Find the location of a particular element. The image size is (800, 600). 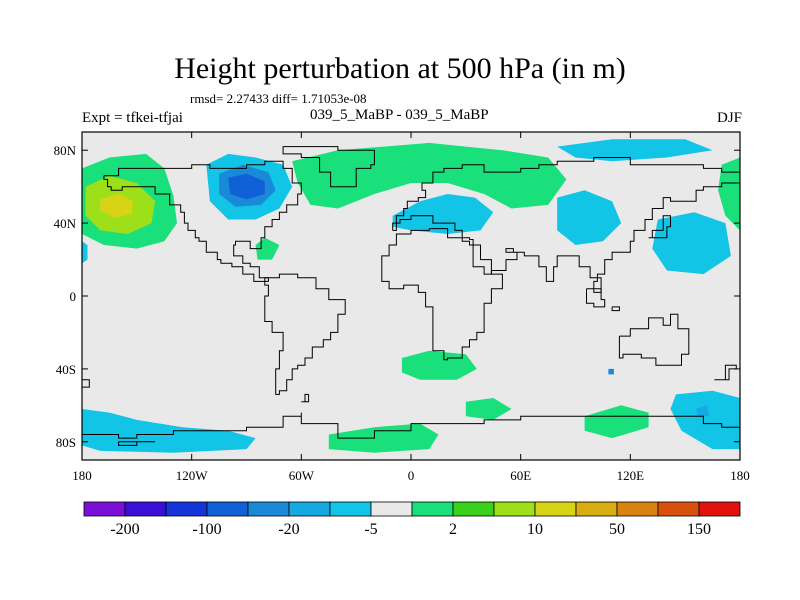

field-neg-europe is located at coordinates (443, 214).